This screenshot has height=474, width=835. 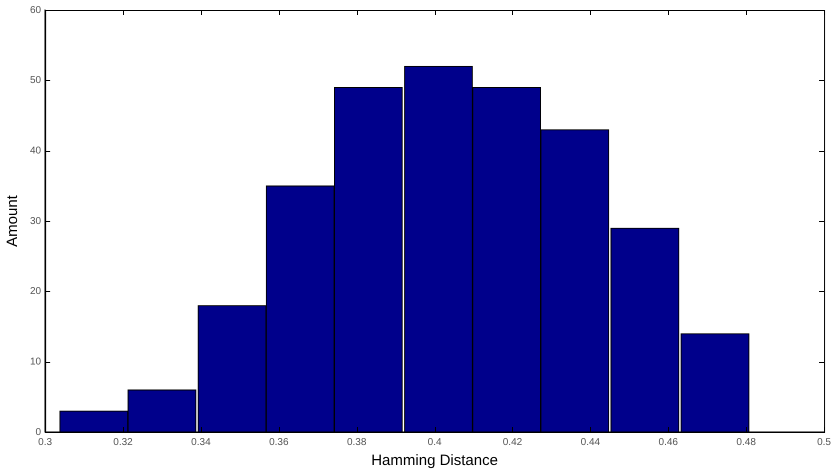 What do you see at coordinates (39, 432) in the screenshot?
I see `y-tick-label: 0` at bounding box center [39, 432].